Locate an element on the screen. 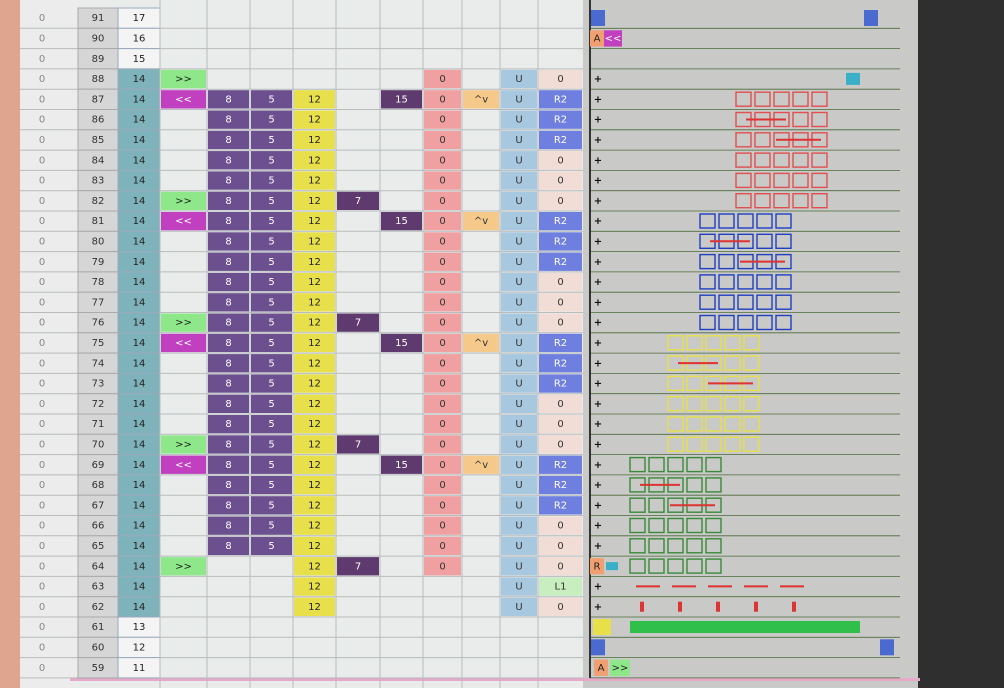 The image size is (1004, 688). pane-arrows-box is located at coordinates (613, 38).